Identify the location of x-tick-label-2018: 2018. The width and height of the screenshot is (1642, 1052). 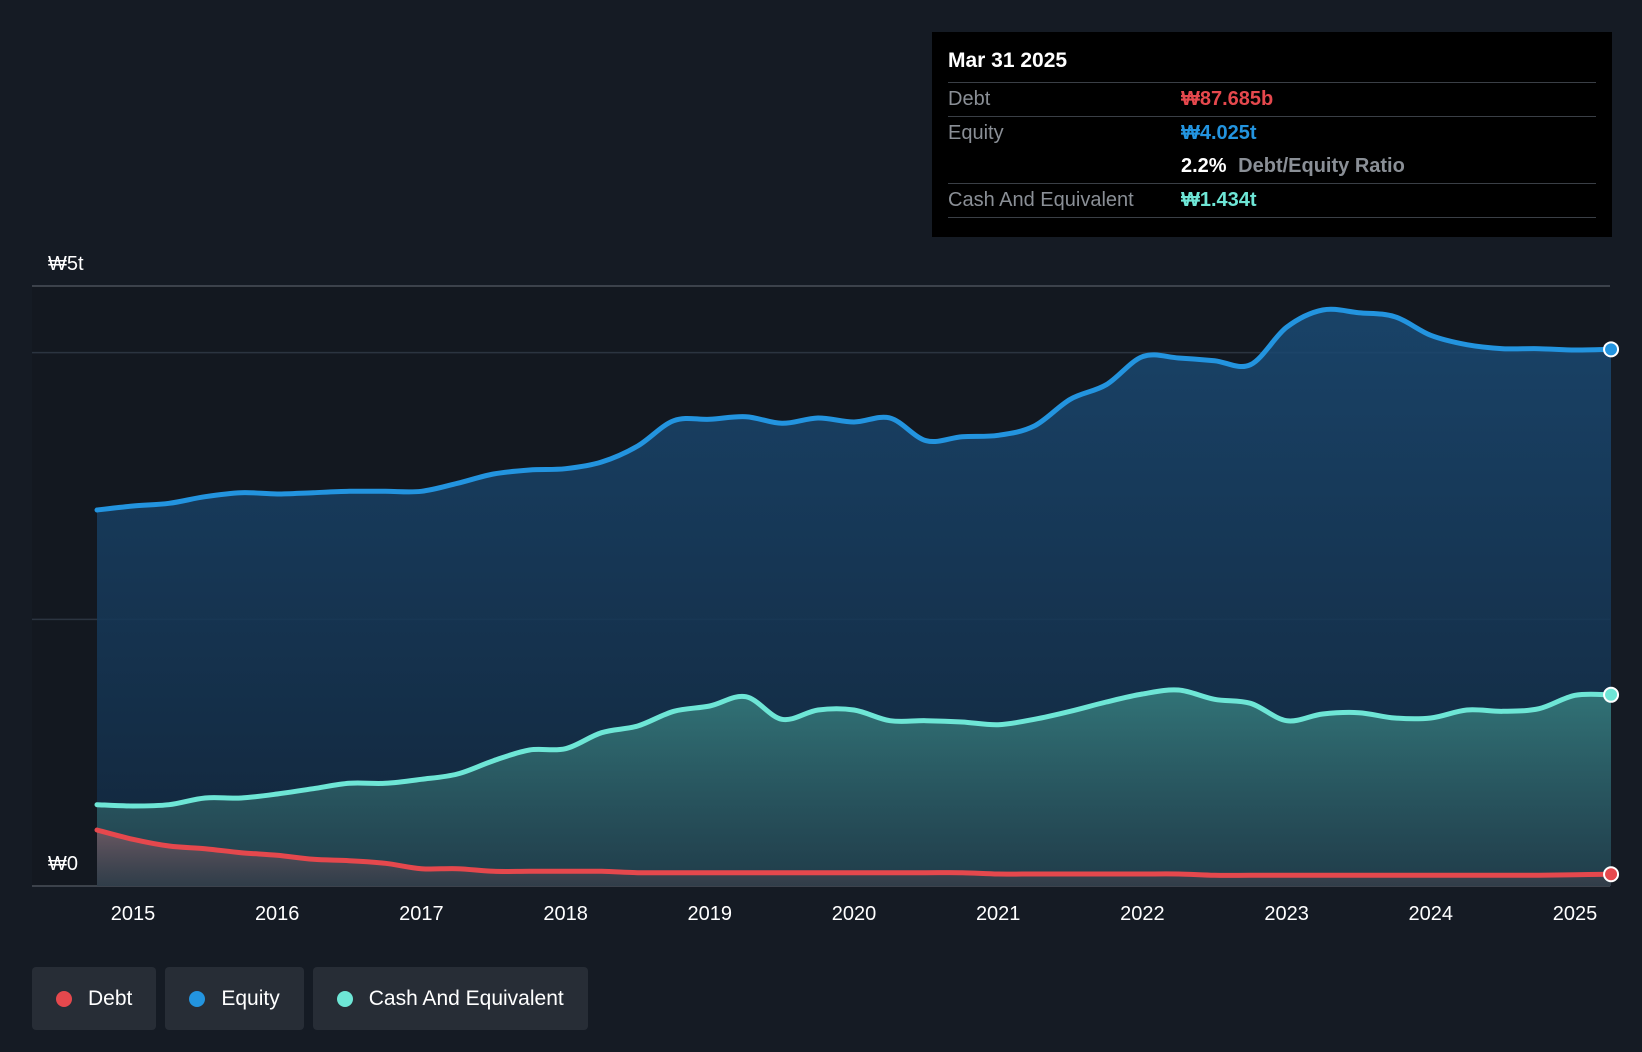
(565, 914).